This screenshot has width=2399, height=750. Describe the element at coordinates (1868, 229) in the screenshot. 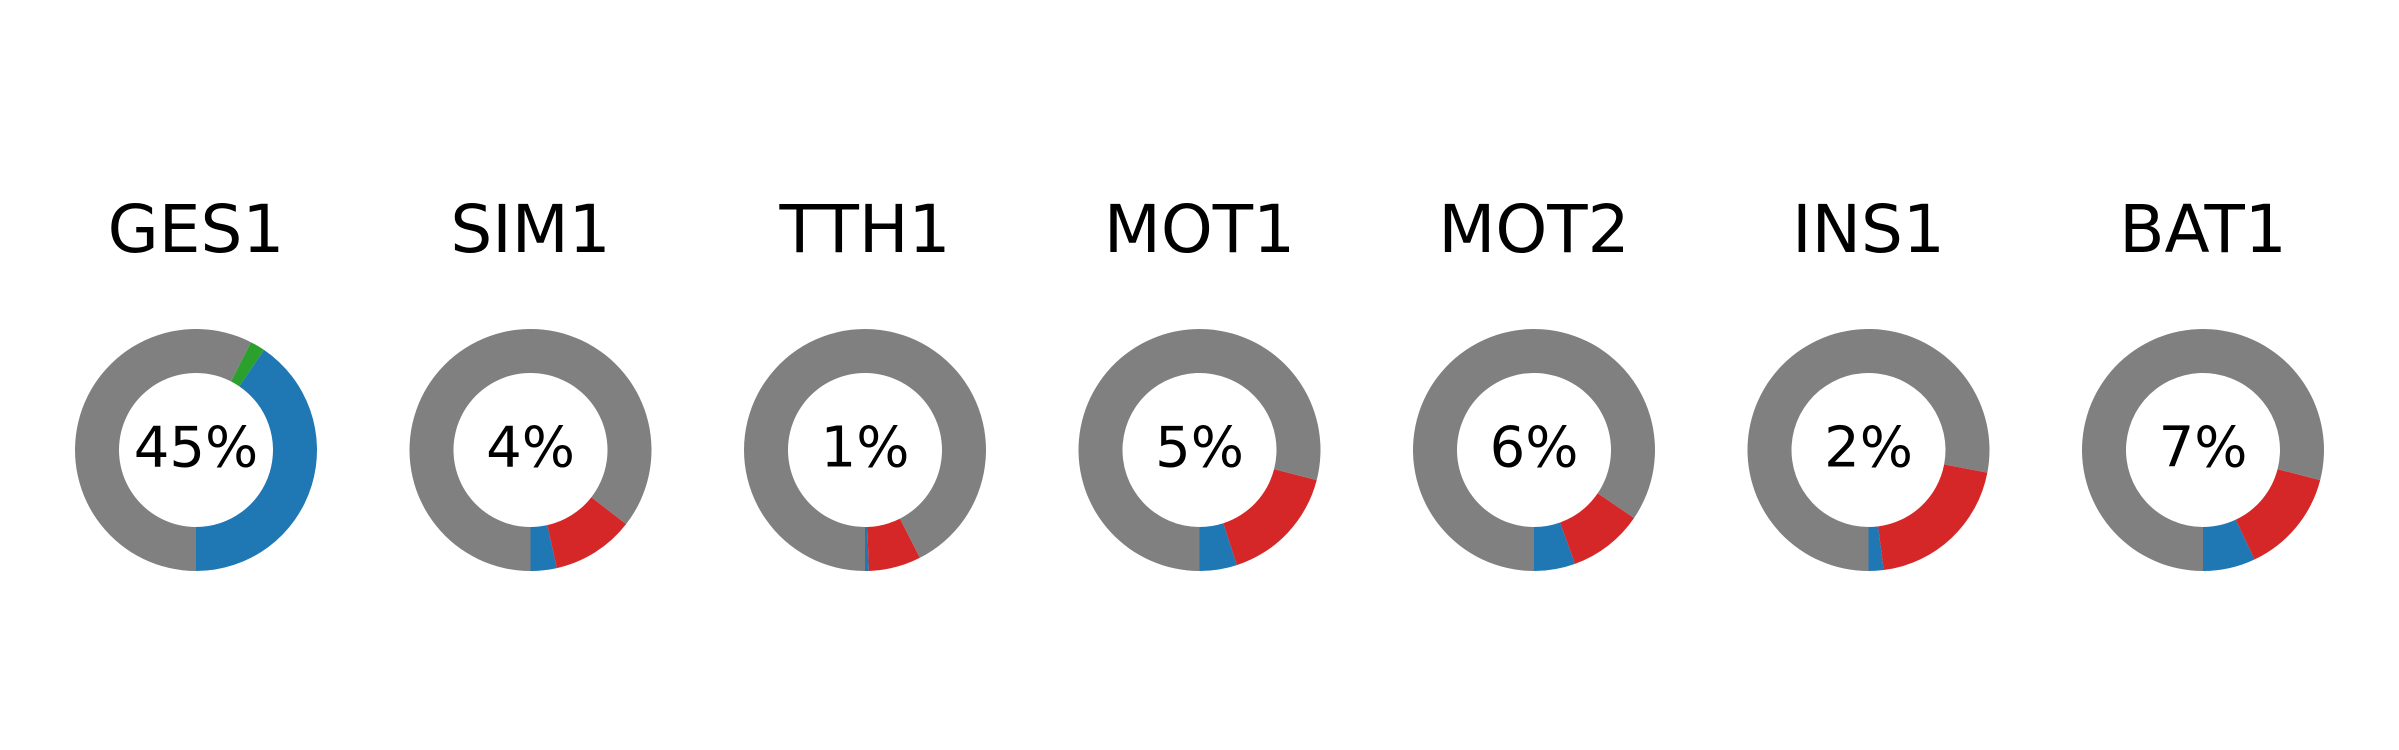

I see `chart-title: INS1` at that location.